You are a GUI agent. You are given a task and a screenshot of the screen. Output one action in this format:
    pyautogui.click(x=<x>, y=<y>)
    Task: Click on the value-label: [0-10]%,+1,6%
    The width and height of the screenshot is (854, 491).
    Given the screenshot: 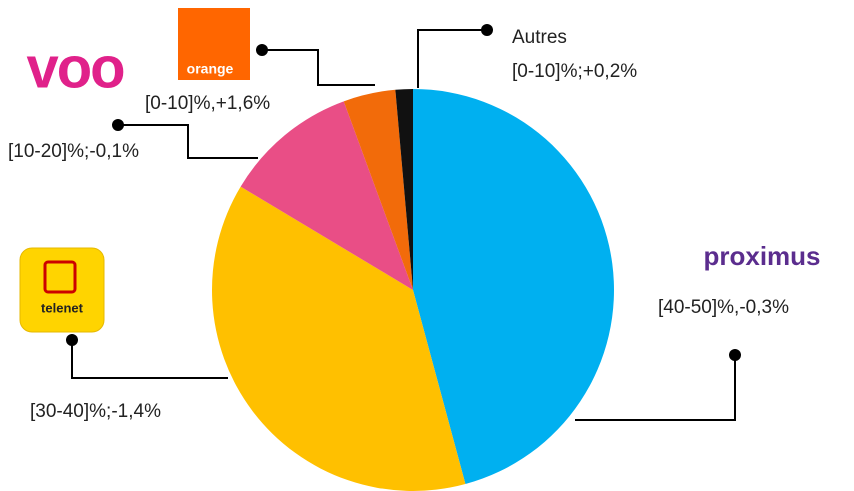 What is the action you would take?
    pyautogui.click(x=207, y=103)
    